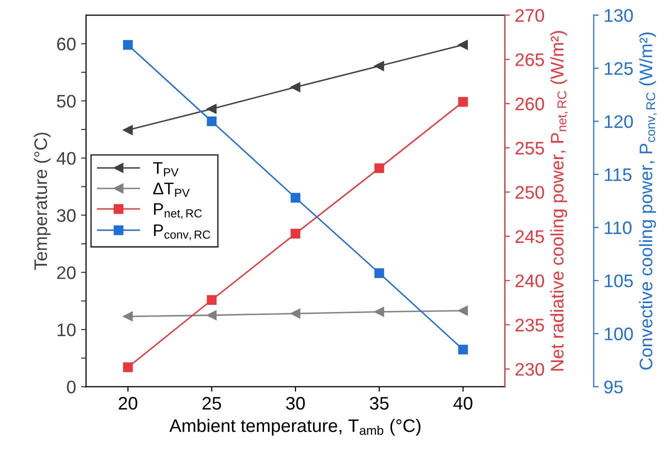 This screenshot has width=667, height=459. What do you see at coordinates (66, 44) in the screenshot?
I see `y-tick-label: 60` at bounding box center [66, 44].